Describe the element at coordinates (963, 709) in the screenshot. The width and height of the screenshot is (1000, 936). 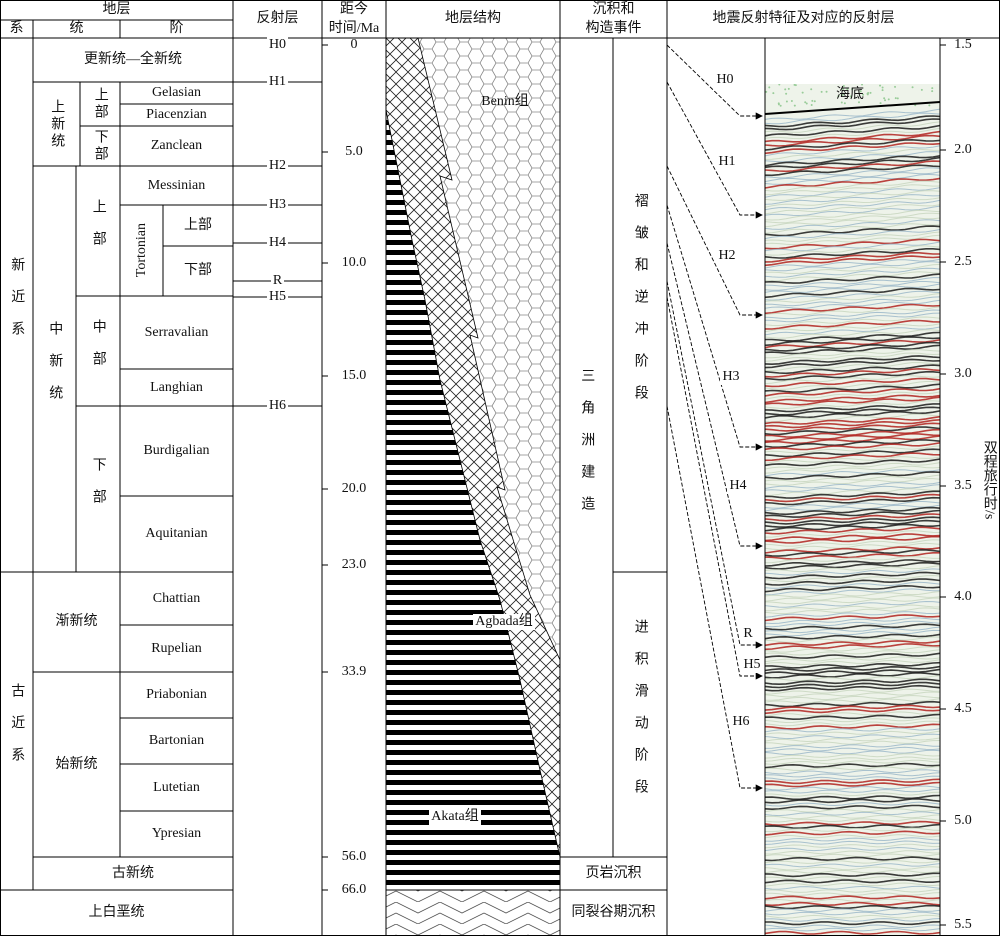
I see `text: 4.5` at that location.